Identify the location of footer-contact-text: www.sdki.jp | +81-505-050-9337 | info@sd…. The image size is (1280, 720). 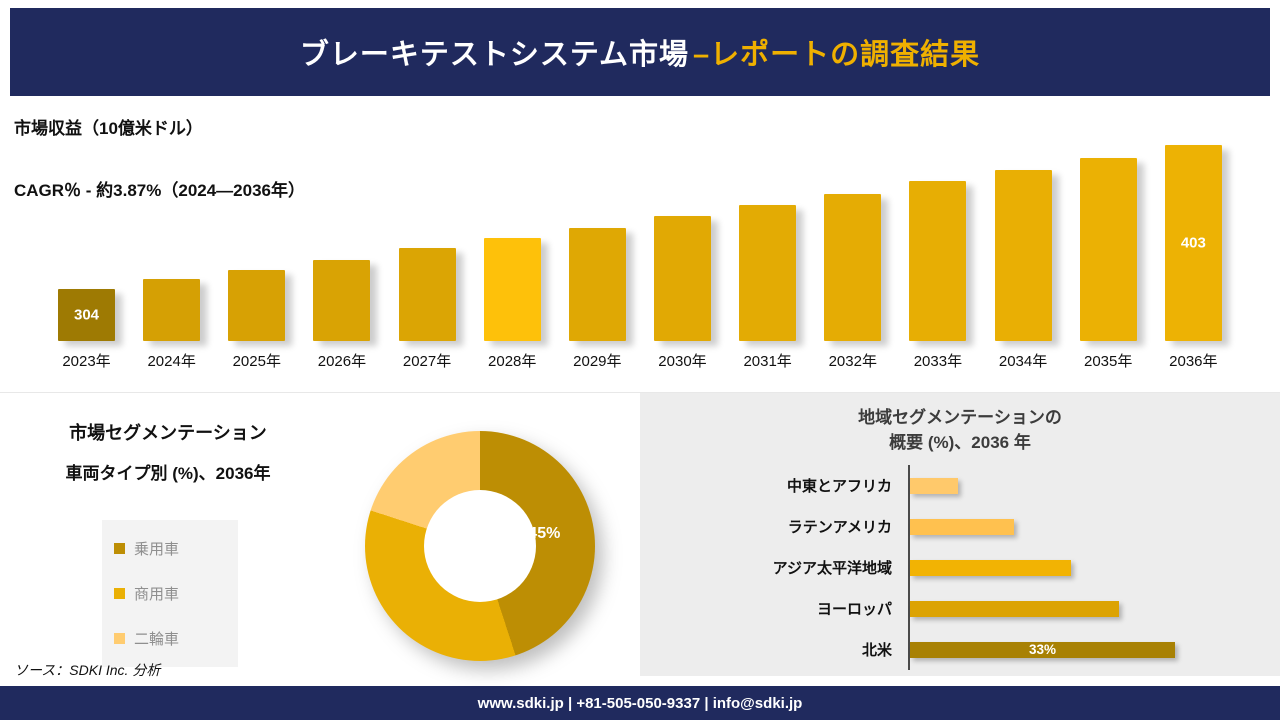
(640, 703).